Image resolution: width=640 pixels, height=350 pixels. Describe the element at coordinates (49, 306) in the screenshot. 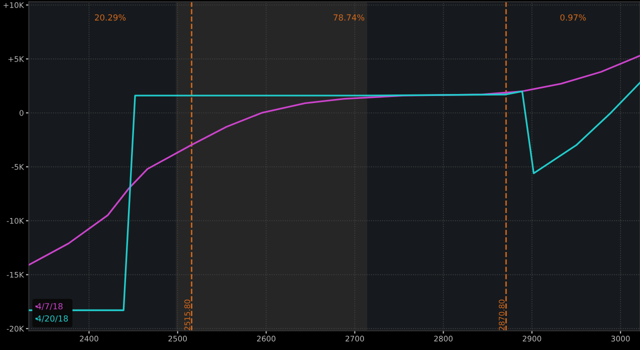

I see `legend-label: 4/7/18` at that location.